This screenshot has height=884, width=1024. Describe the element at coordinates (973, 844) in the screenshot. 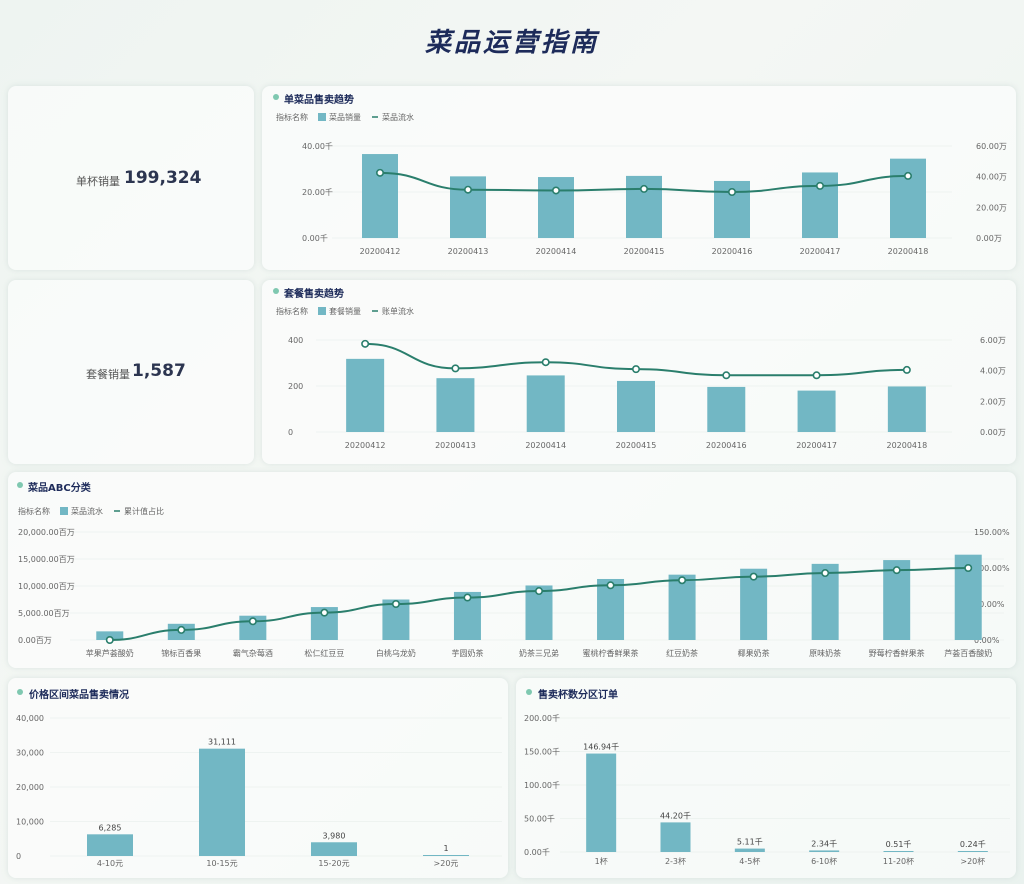

I see `data-label: 0.24千` at that location.